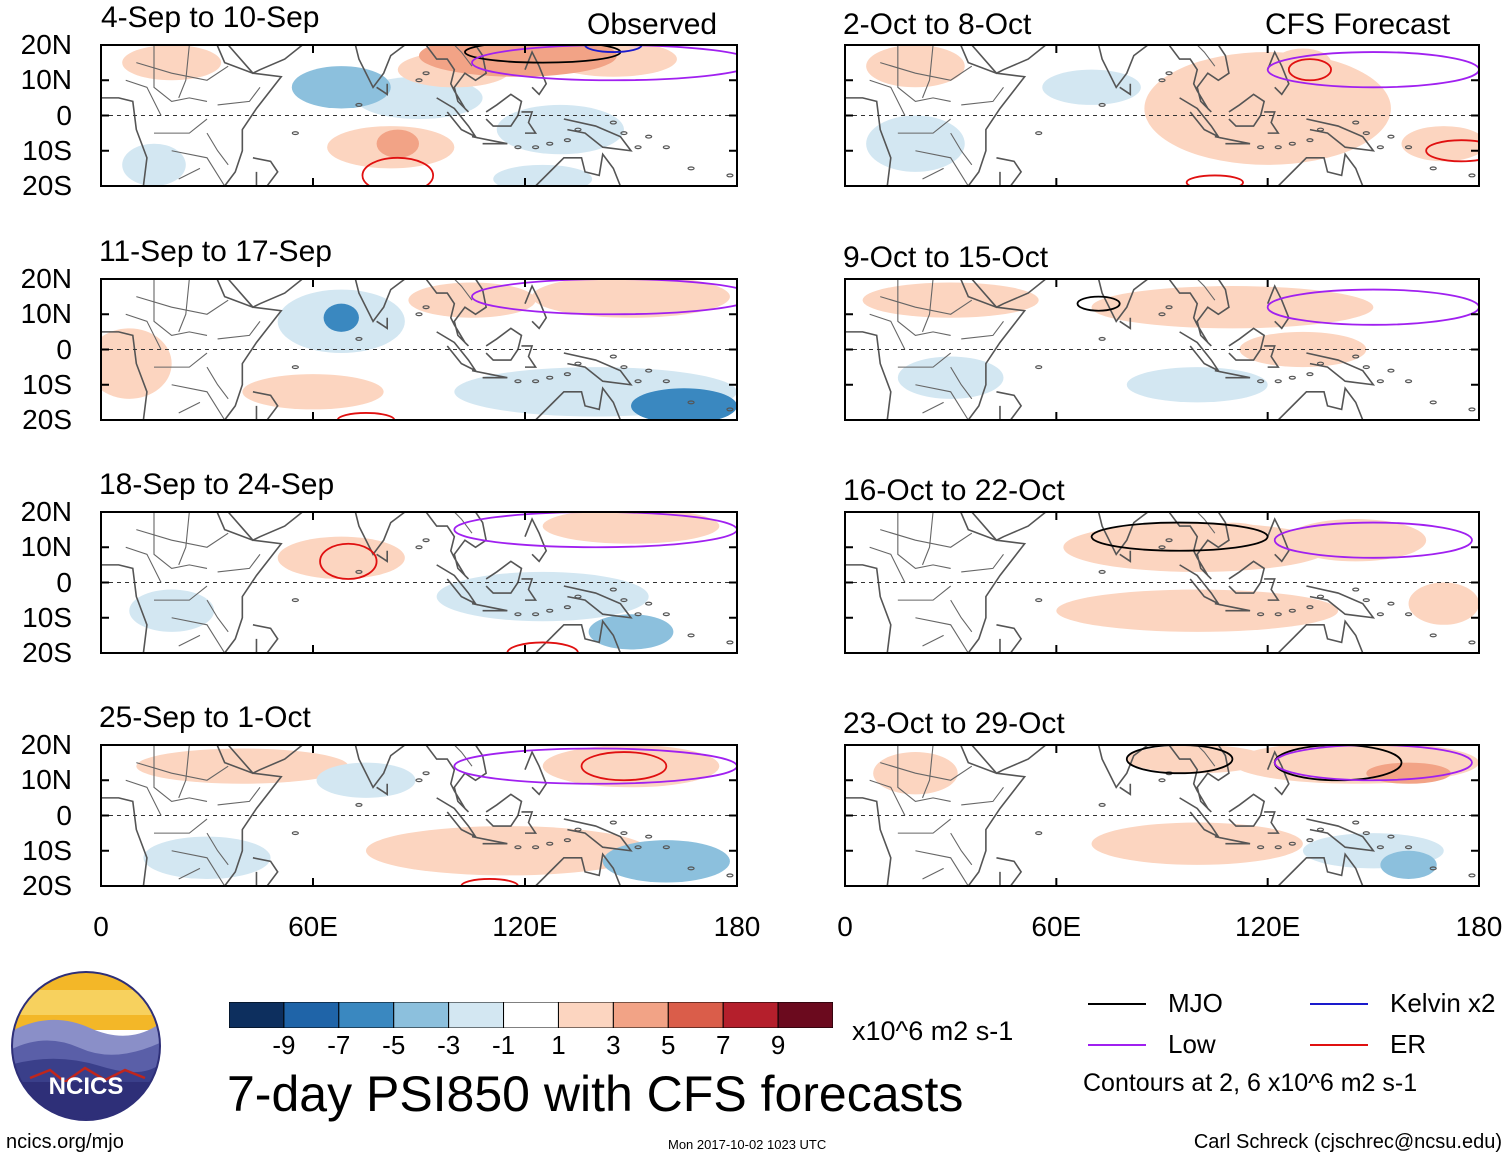  What do you see at coordinates (1162, 815) in the screenshot?
I see `panel-fc4-field` at bounding box center [1162, 815].